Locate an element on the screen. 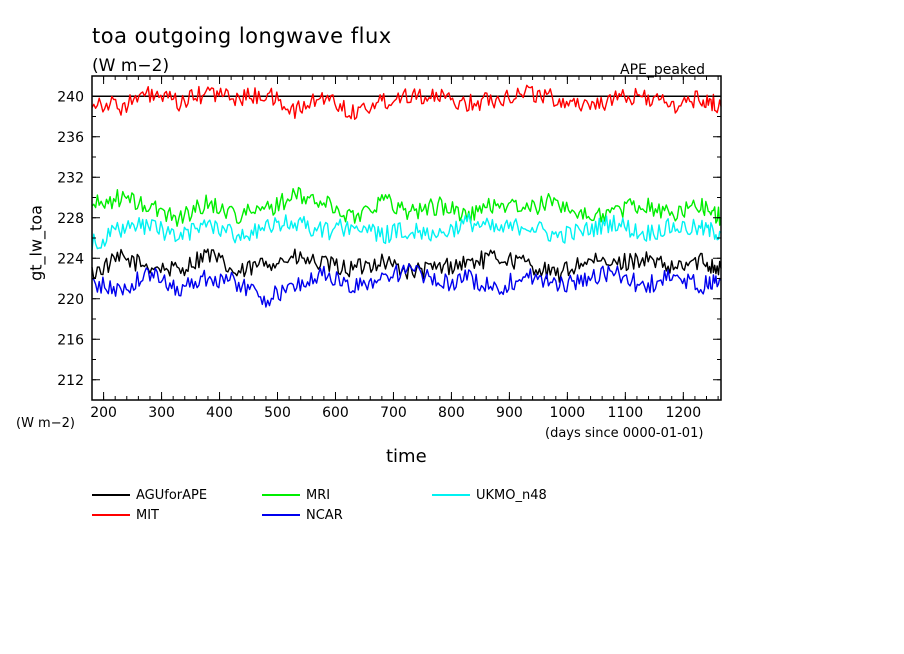 The width and height of the screenshot is (904, 654). y-tick-label: 228 is located at coordinates (70, 219).